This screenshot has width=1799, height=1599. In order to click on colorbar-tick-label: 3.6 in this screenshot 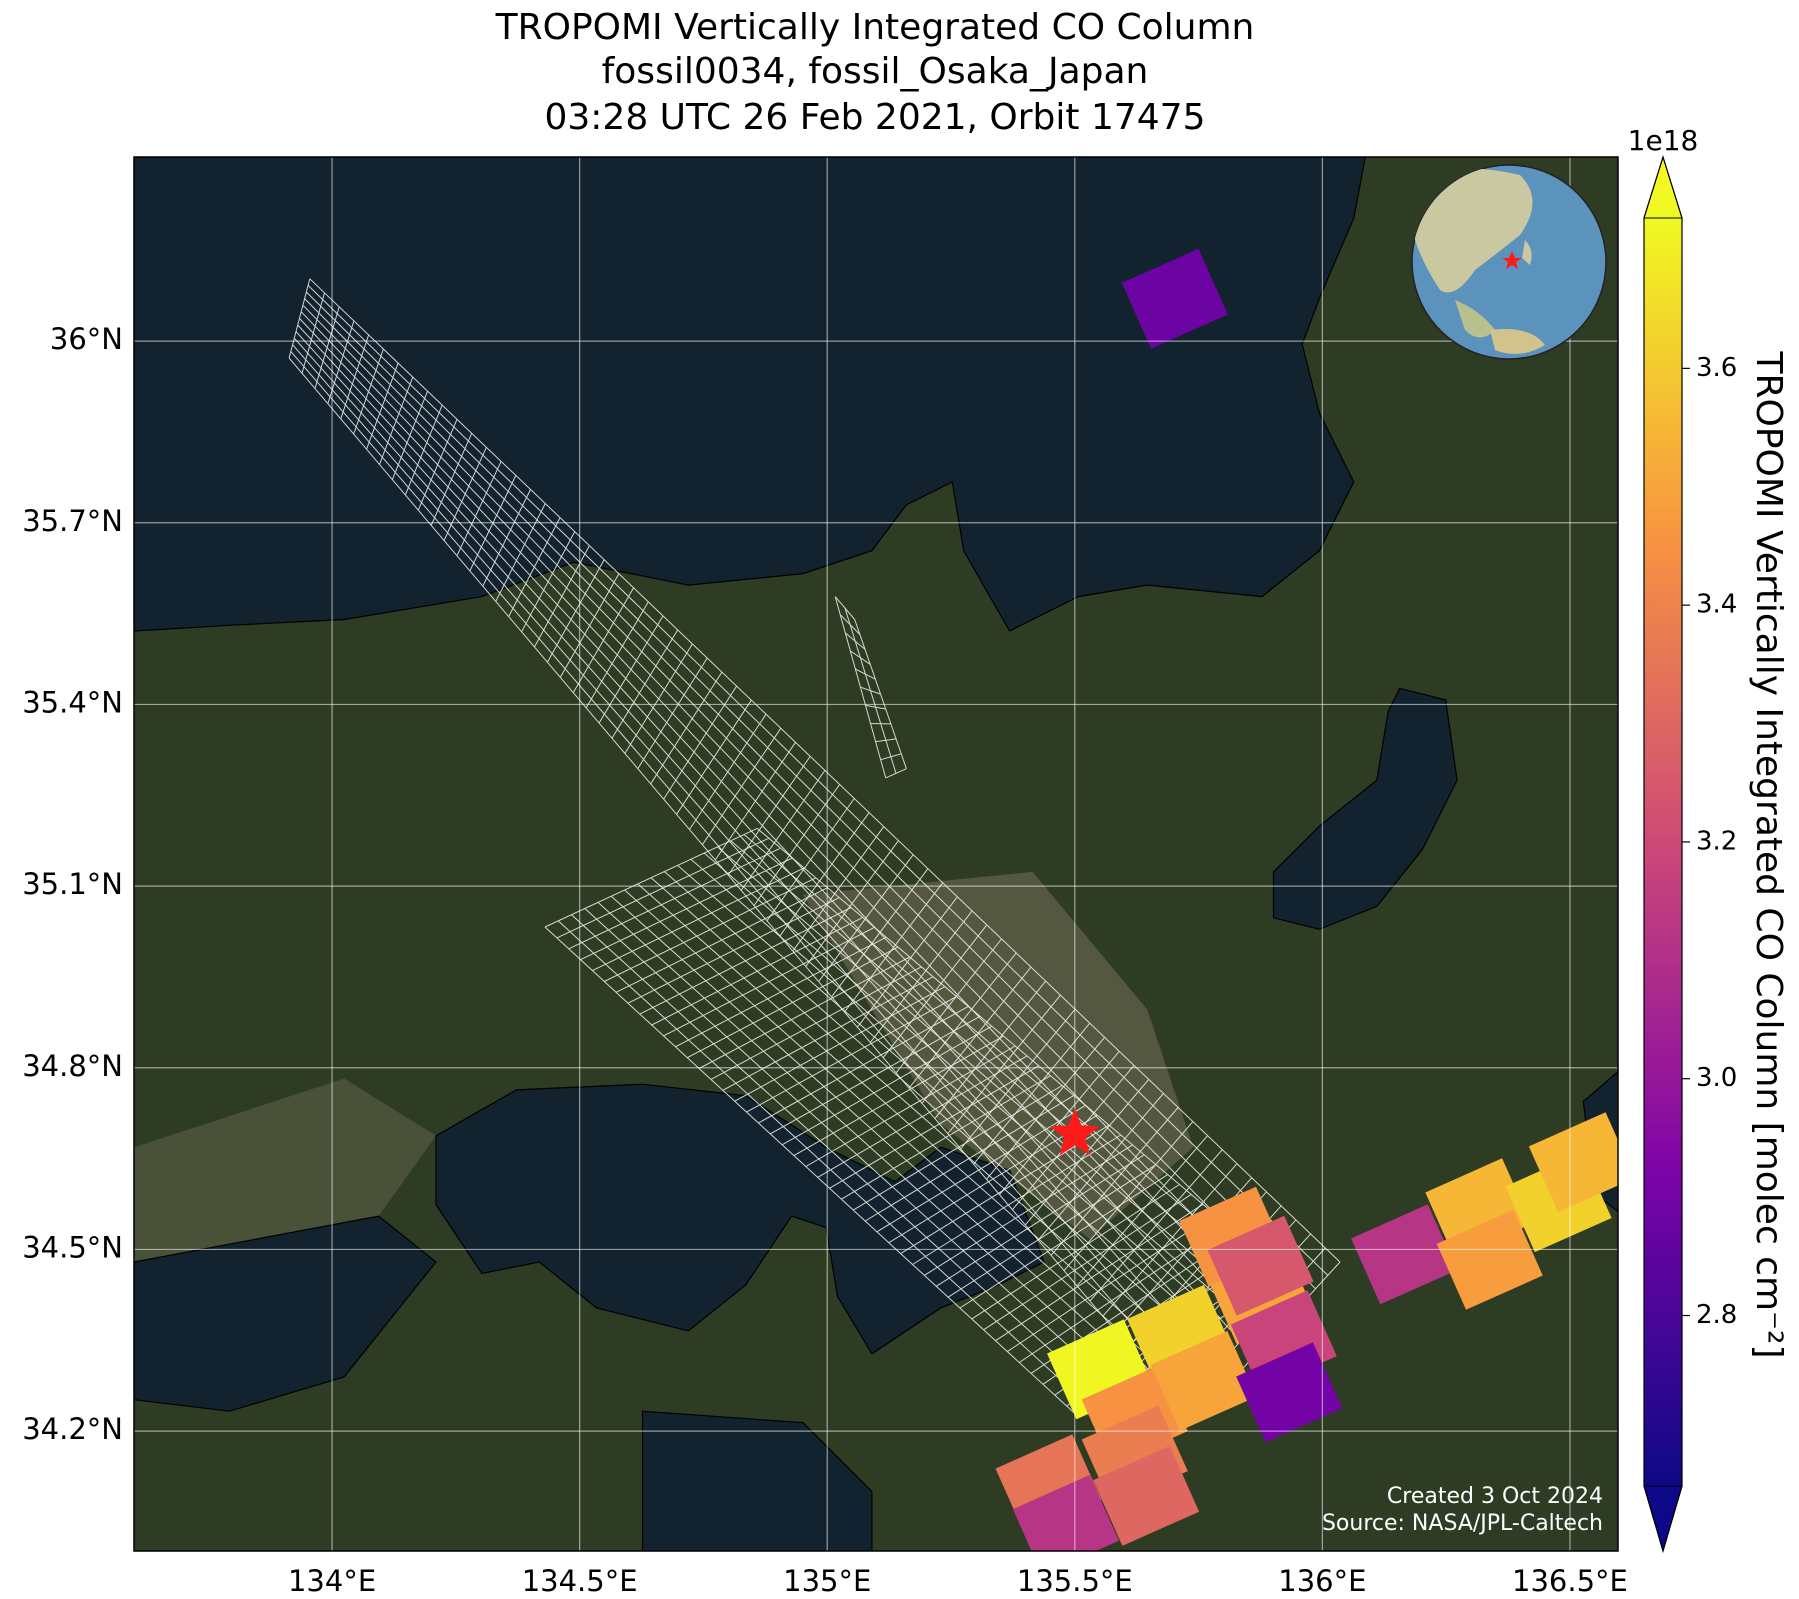, I will do `click(1716, 368)`.